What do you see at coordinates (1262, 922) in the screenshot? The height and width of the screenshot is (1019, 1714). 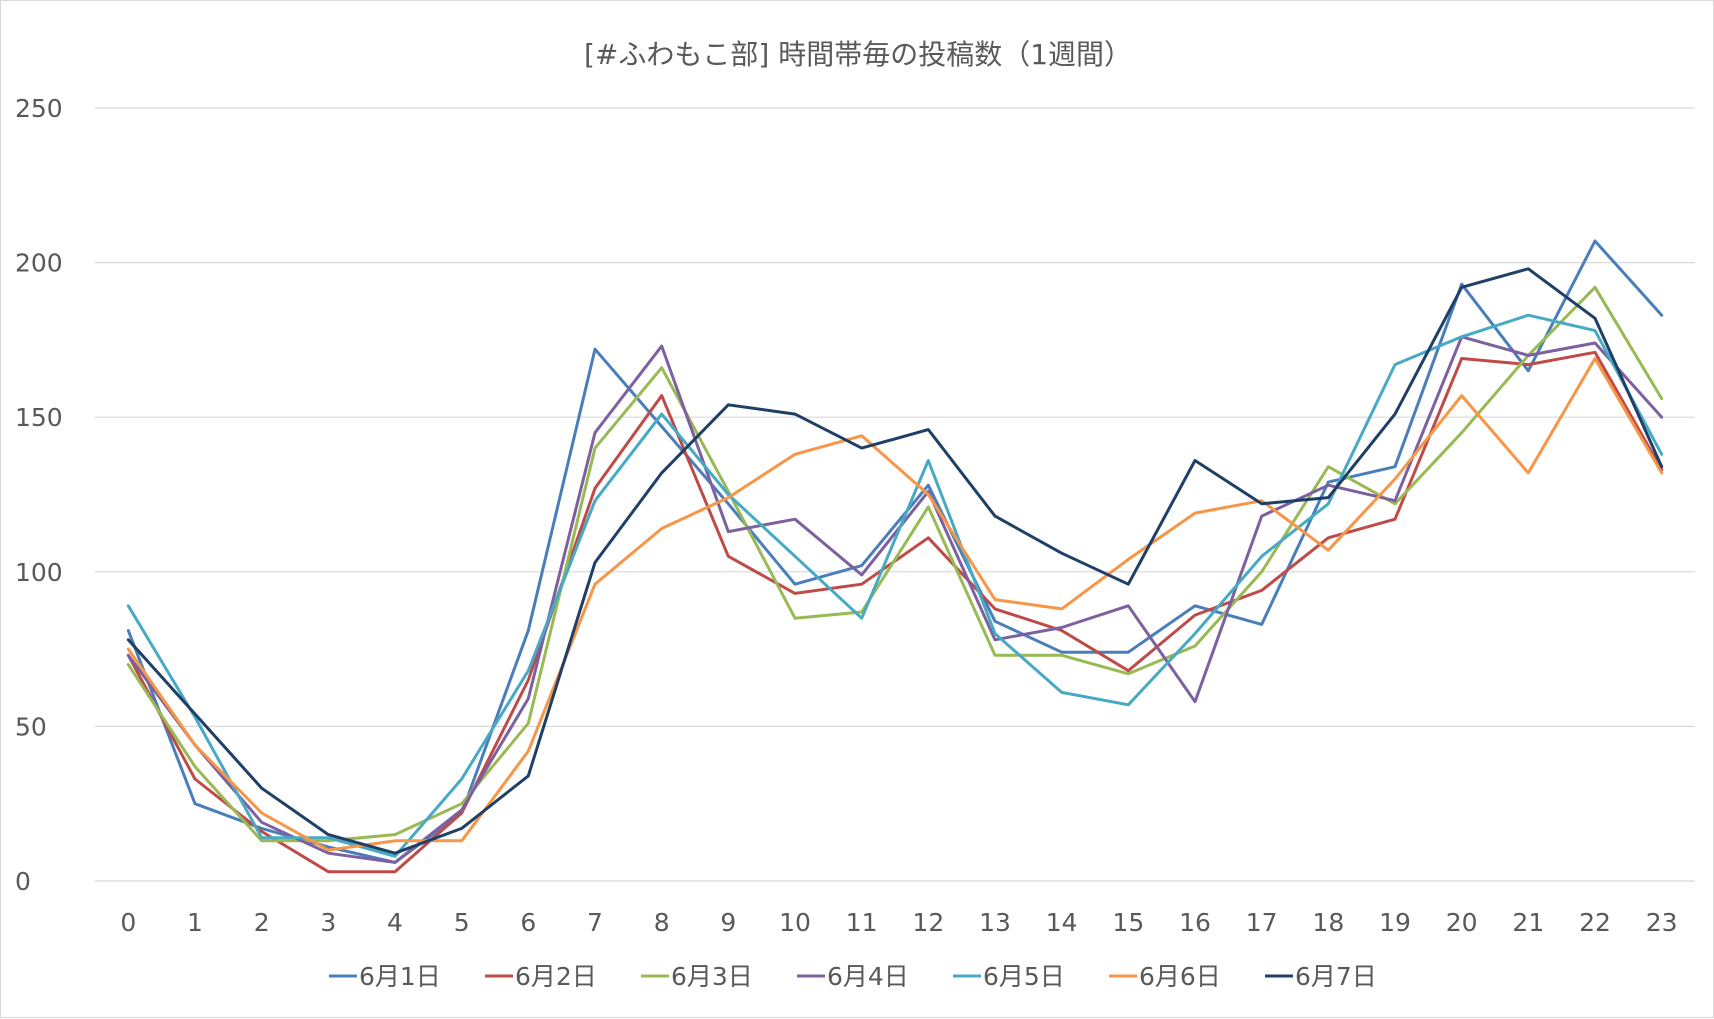 I see `x-tick-label: 17` at bounding box center [1262, 922].